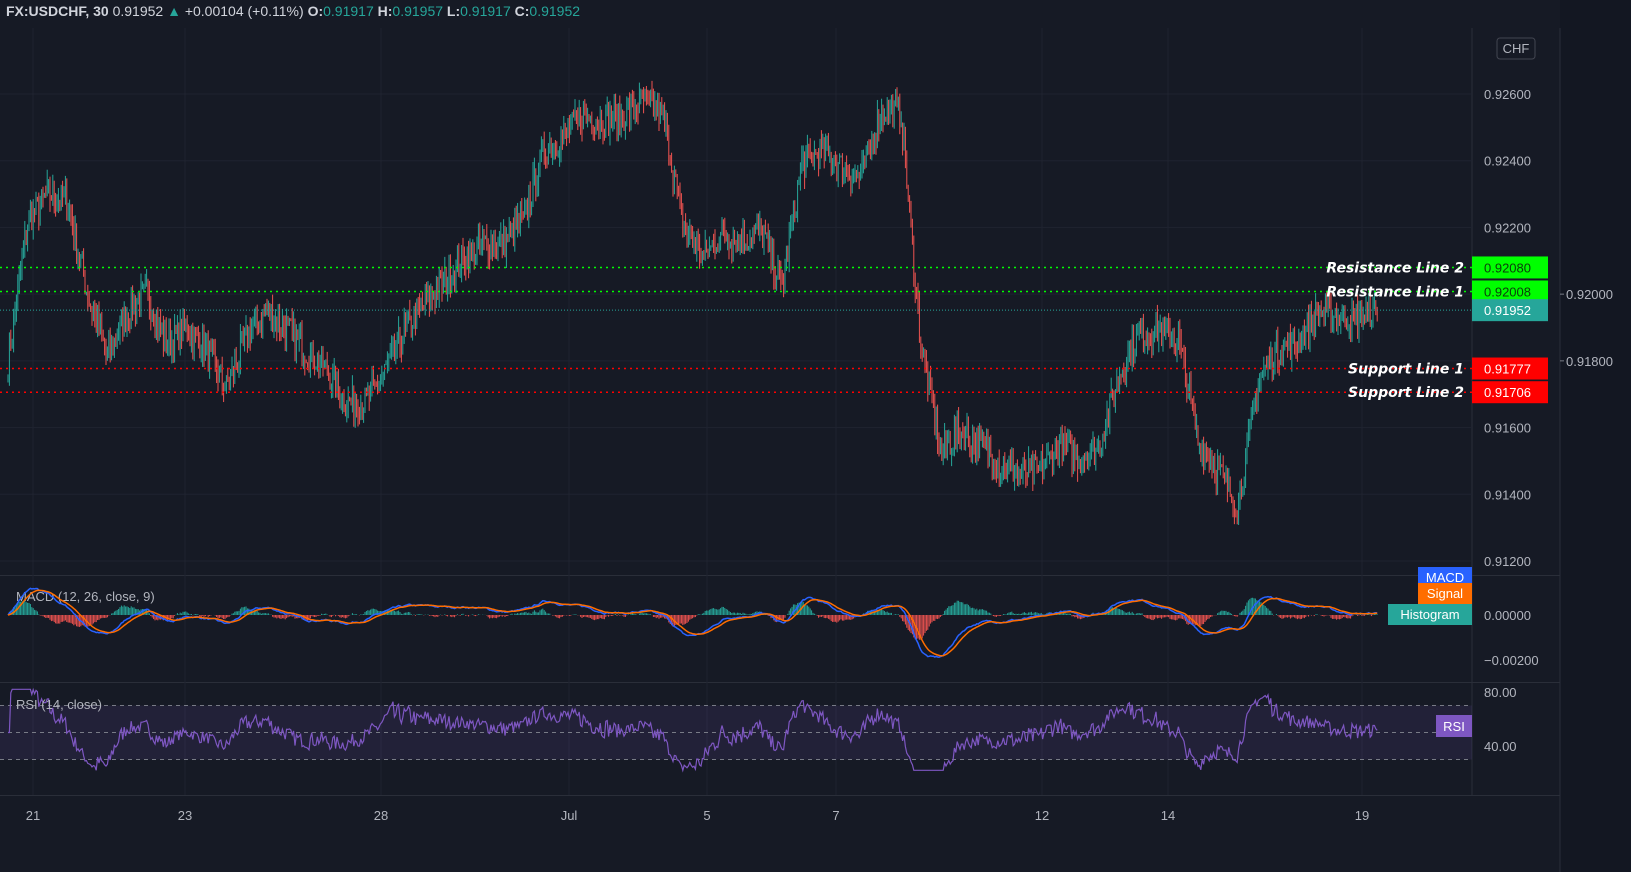 The width and height of the screenshot is (1631, 872). Describe the element at coordinates (1395, 268) in the screenshot. I see `resistance-line-label: Resistance Line 2` at that location.